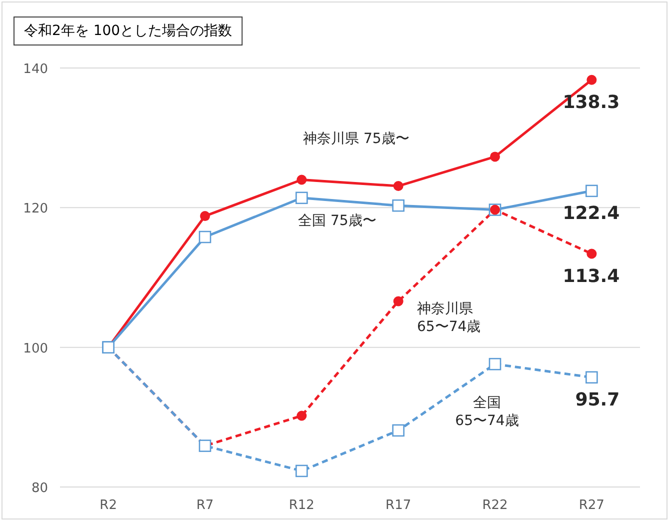 This screenshot has width=669, height=521. Describe the element at coordinates (487, 412) in the screenshot. I see `annotation: 全国 65〜74歳` at that location.